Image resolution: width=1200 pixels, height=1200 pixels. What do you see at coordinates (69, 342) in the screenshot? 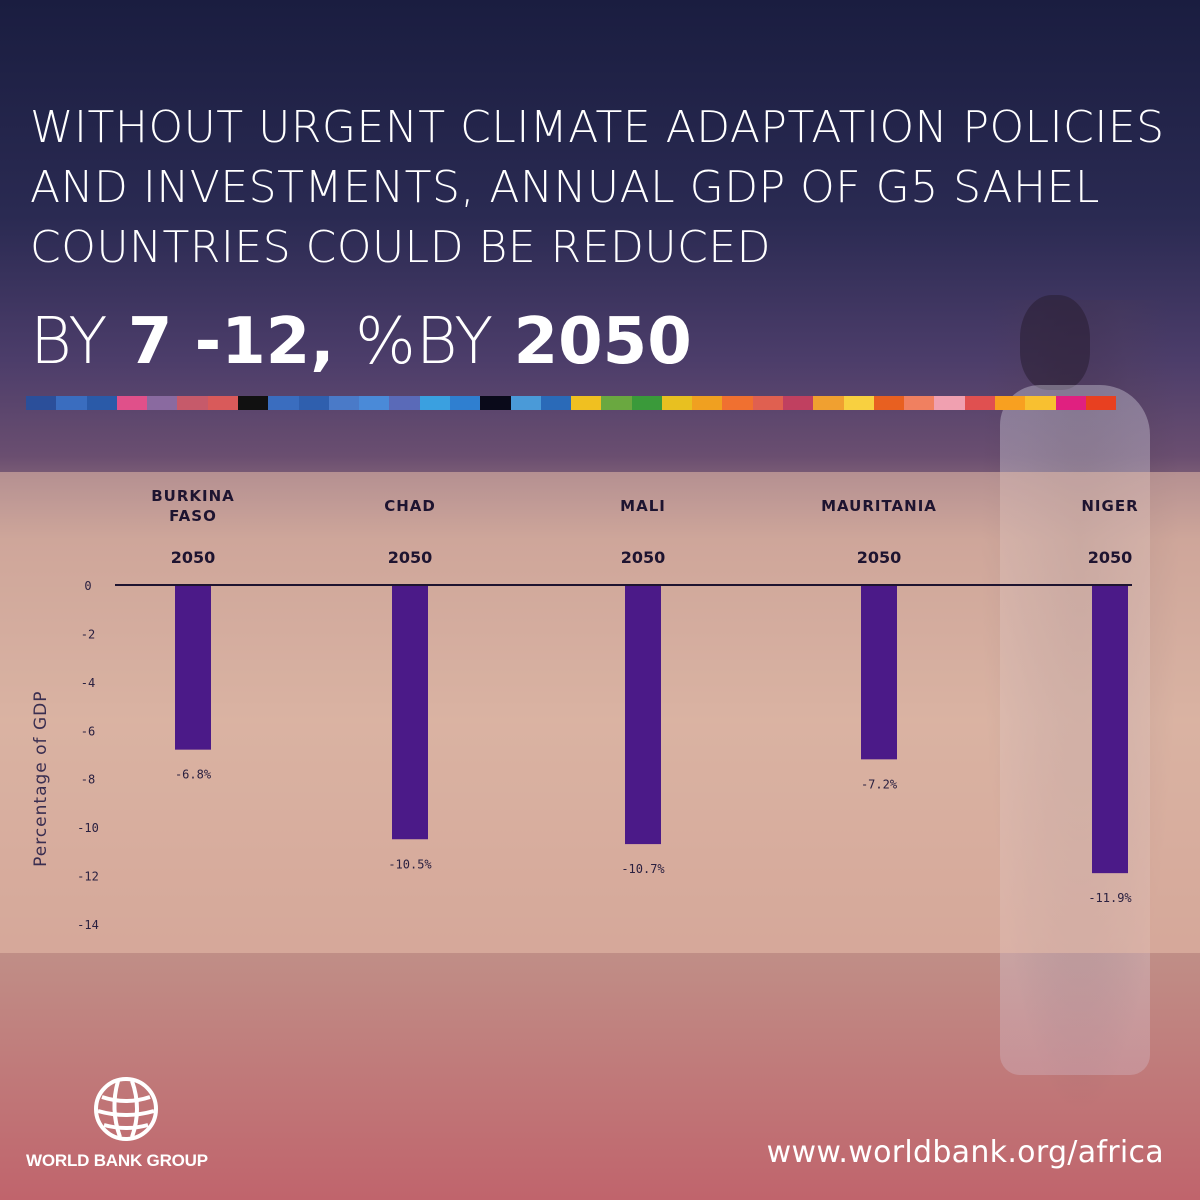
I see `stat-prefix: BY` at bounding box center [69, 342].